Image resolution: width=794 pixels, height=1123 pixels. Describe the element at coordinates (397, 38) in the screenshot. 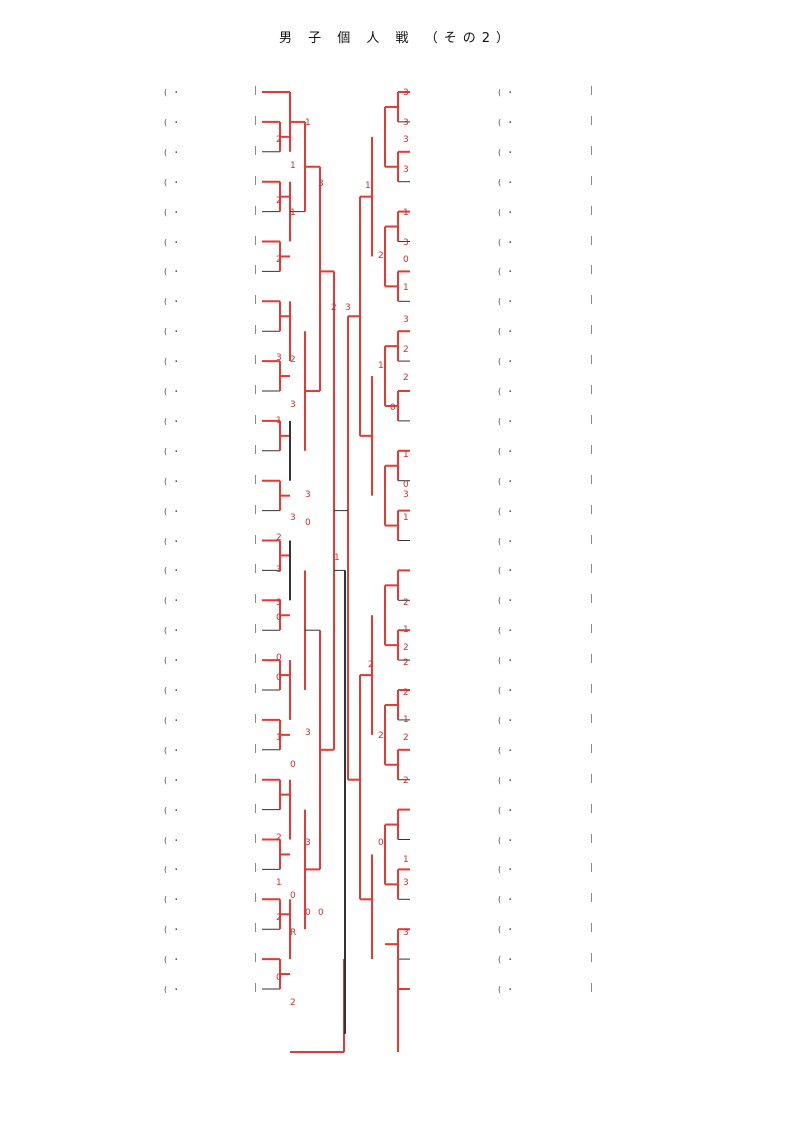

I see `page-title: 男 子 個 人 戦 （その2）` at that location.